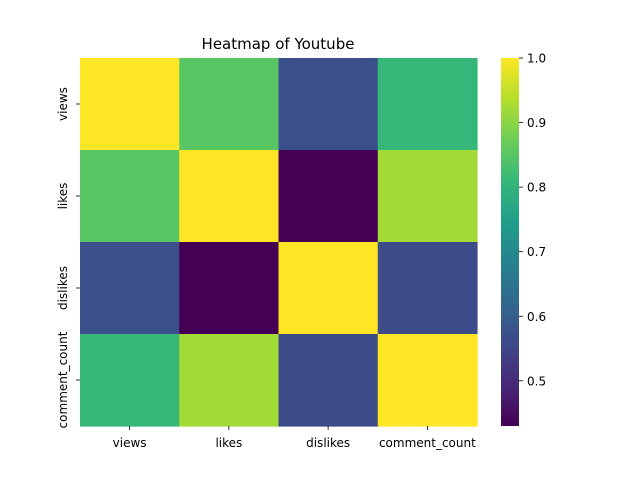  What do you see at coordinates (536, 59) in the screenshot?
I see `colorbar-tick-label: 1.0` at bounding box center [536, 59].